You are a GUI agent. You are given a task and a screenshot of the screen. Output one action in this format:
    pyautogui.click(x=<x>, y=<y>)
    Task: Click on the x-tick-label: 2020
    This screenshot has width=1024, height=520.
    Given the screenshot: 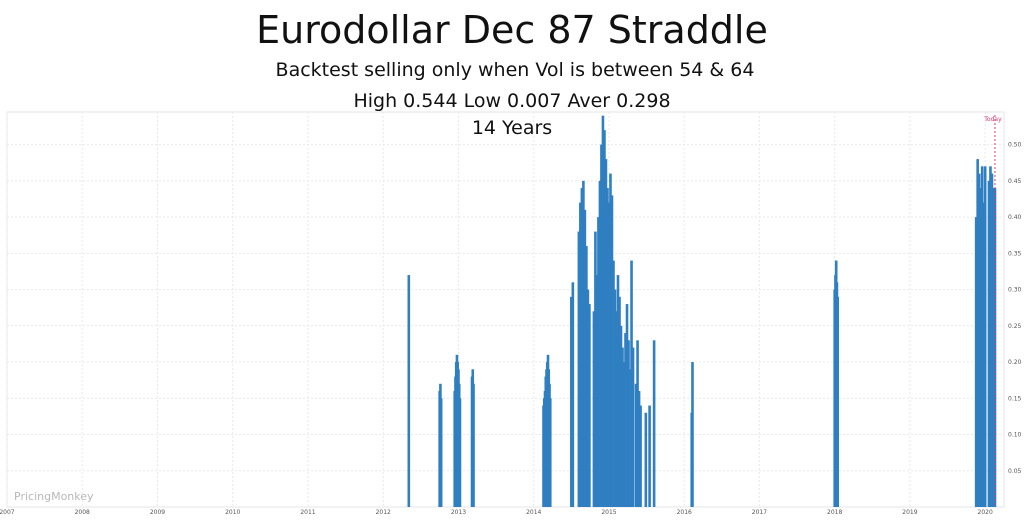 What is the action you would take?
    pyautogui.click(x=985, y=512)
    